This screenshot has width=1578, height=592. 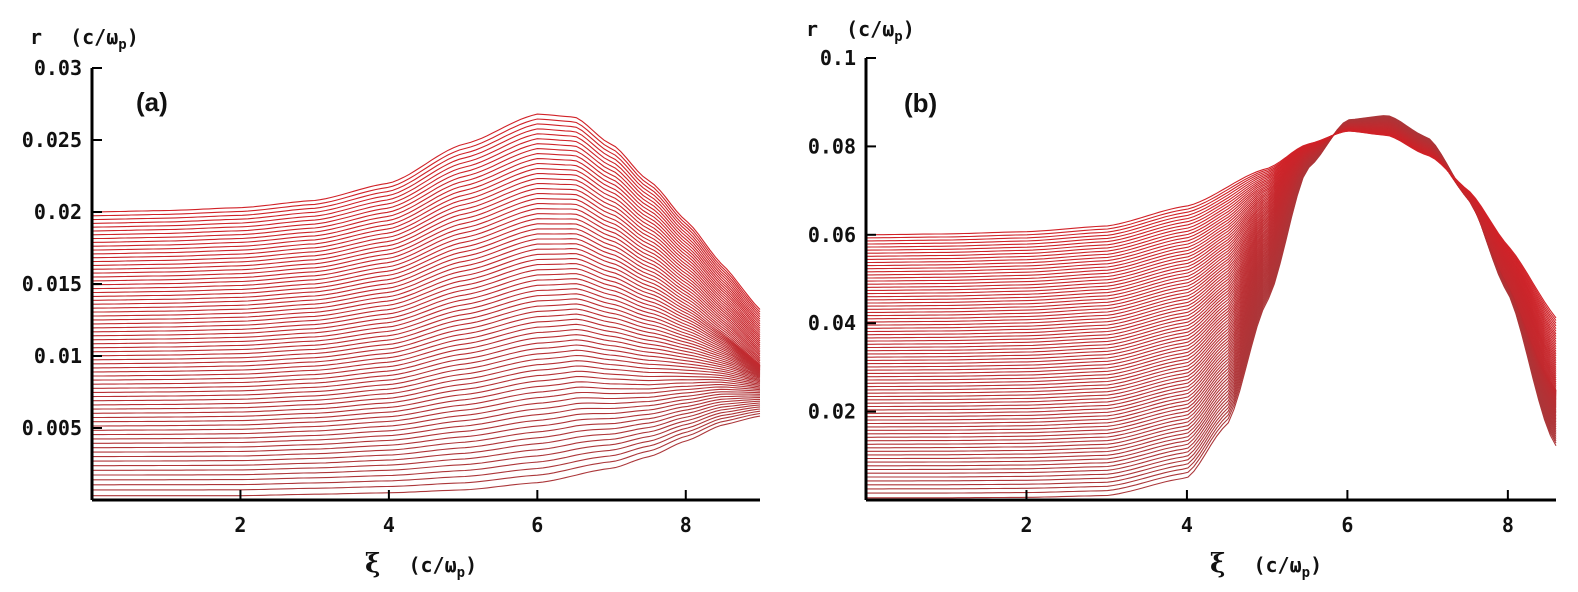 I want to click on y-tick-label-b-2: 0.06, so click(x=832, y=235).